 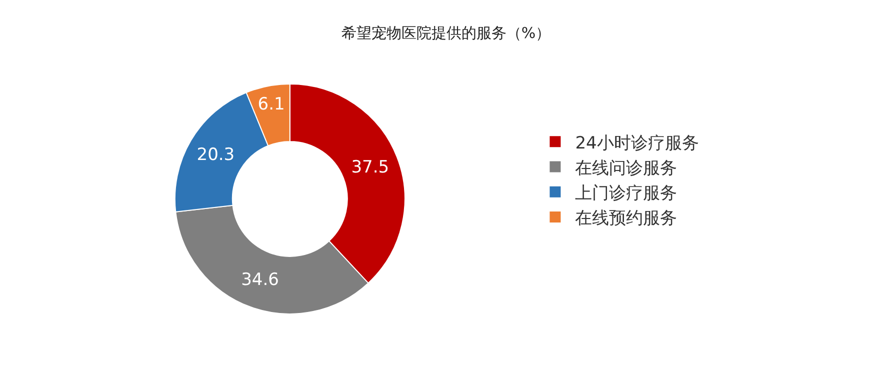 I want to click on chart-title: 希望宠物医院提供的服务（%）, so click(x=446, y=33).